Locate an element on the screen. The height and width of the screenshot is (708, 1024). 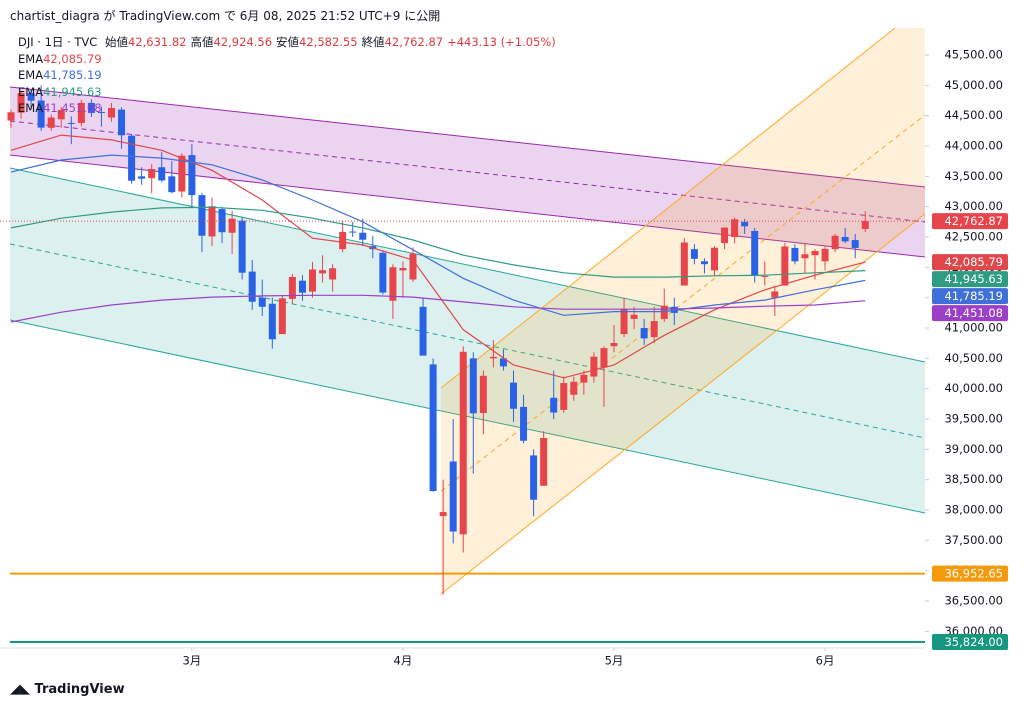
ohlc-label: 安値 is located at coordinates (288, 42).